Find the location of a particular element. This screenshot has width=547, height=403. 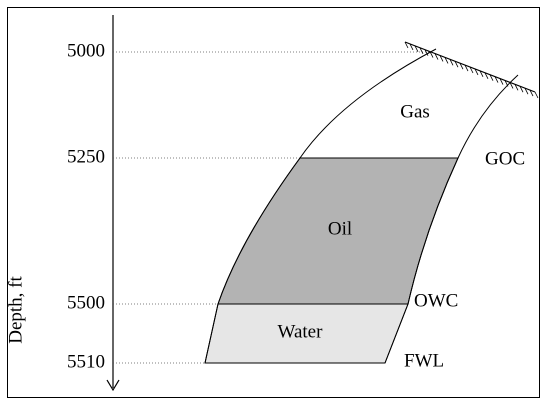

contact-label: GOC is located at coordinates (505, 158).